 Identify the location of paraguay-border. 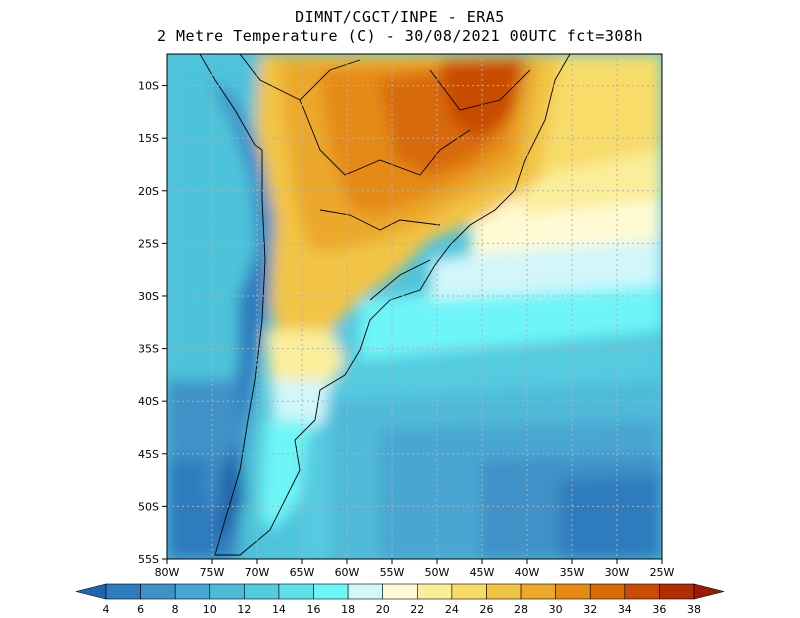
(380, 220).